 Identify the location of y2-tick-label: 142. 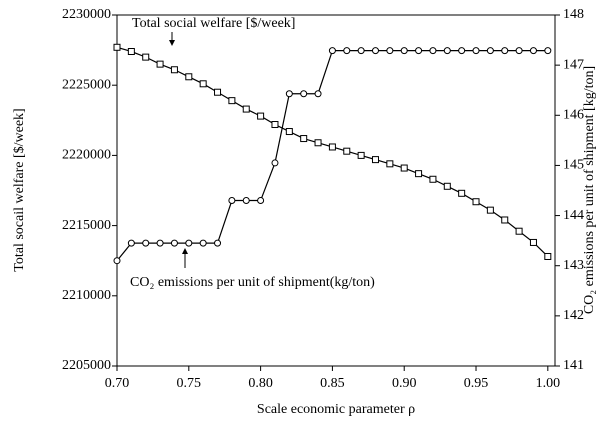
(573, 315).